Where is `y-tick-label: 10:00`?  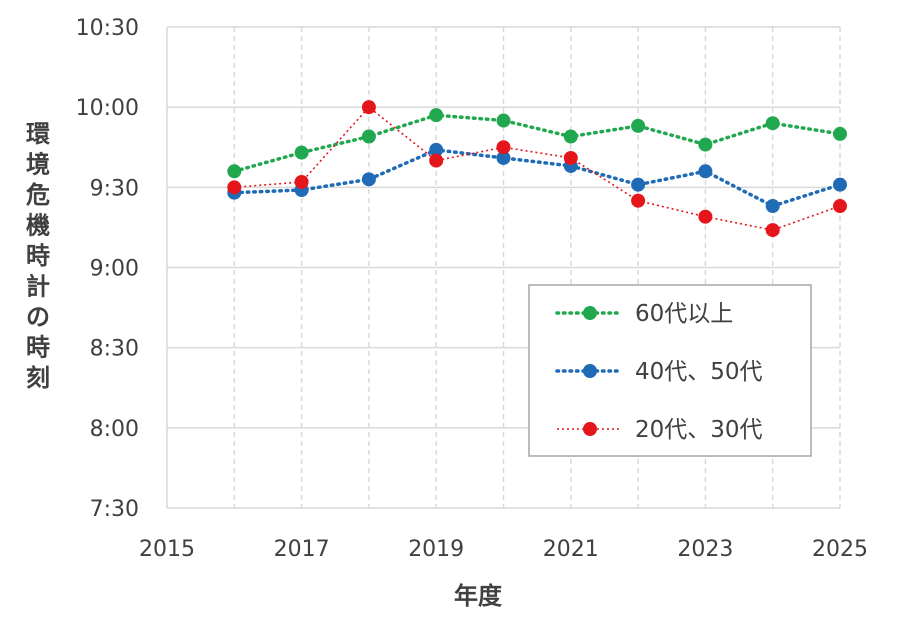 y-tick-label: 10:00 is located at coordinates (107, 108).